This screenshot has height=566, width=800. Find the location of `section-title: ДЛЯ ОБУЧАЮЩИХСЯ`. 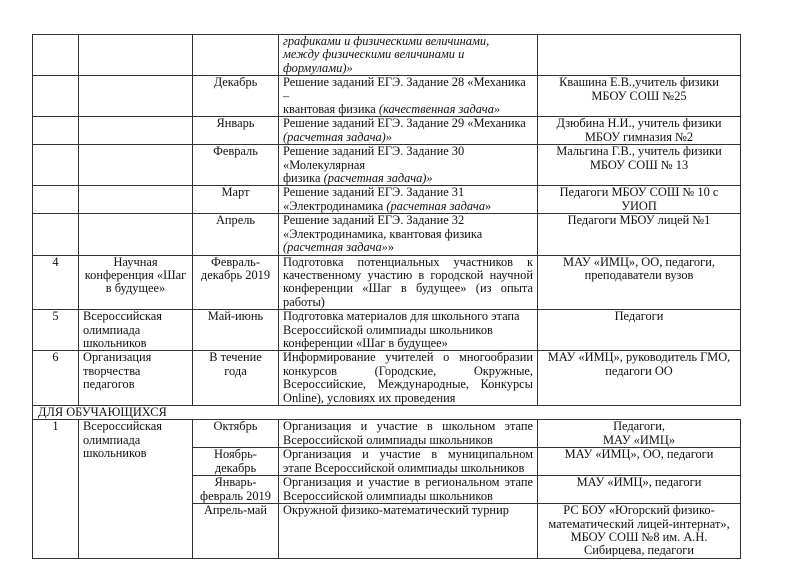

section-title: ДЛЯ ОБУЧАЮЩИХСЯ is located at coordinates (386, 412).